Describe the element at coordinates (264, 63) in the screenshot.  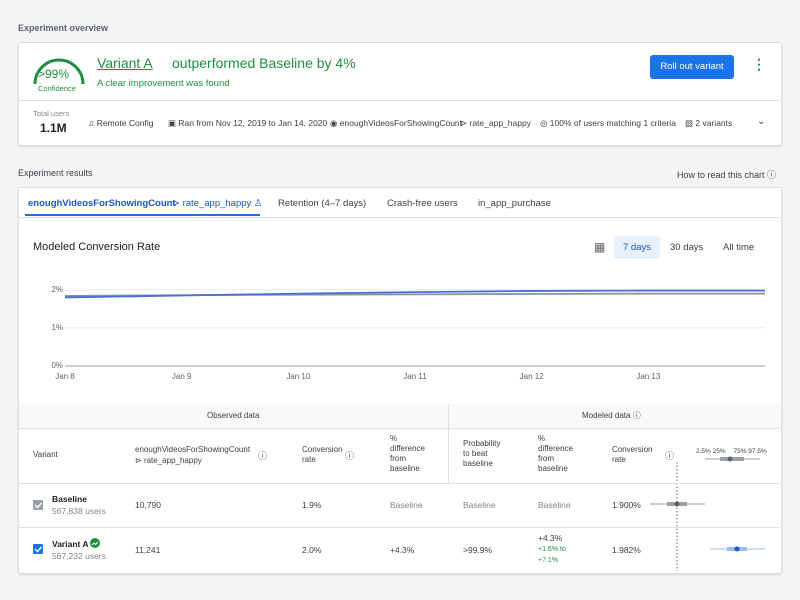
I see `headline: outperformed Baseline by 4%` at that location.